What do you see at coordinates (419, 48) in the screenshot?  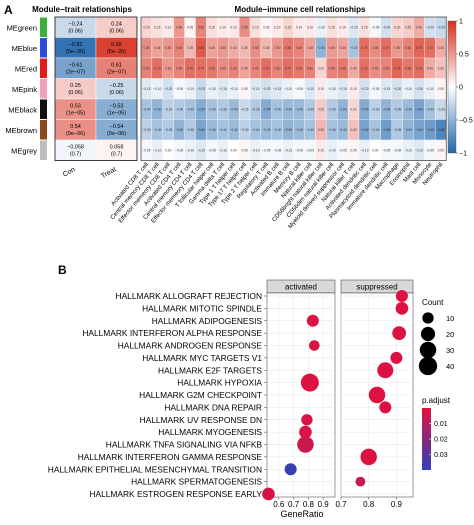 I see `immune-cell-value: 0.75` at bounding box center [419, 48].